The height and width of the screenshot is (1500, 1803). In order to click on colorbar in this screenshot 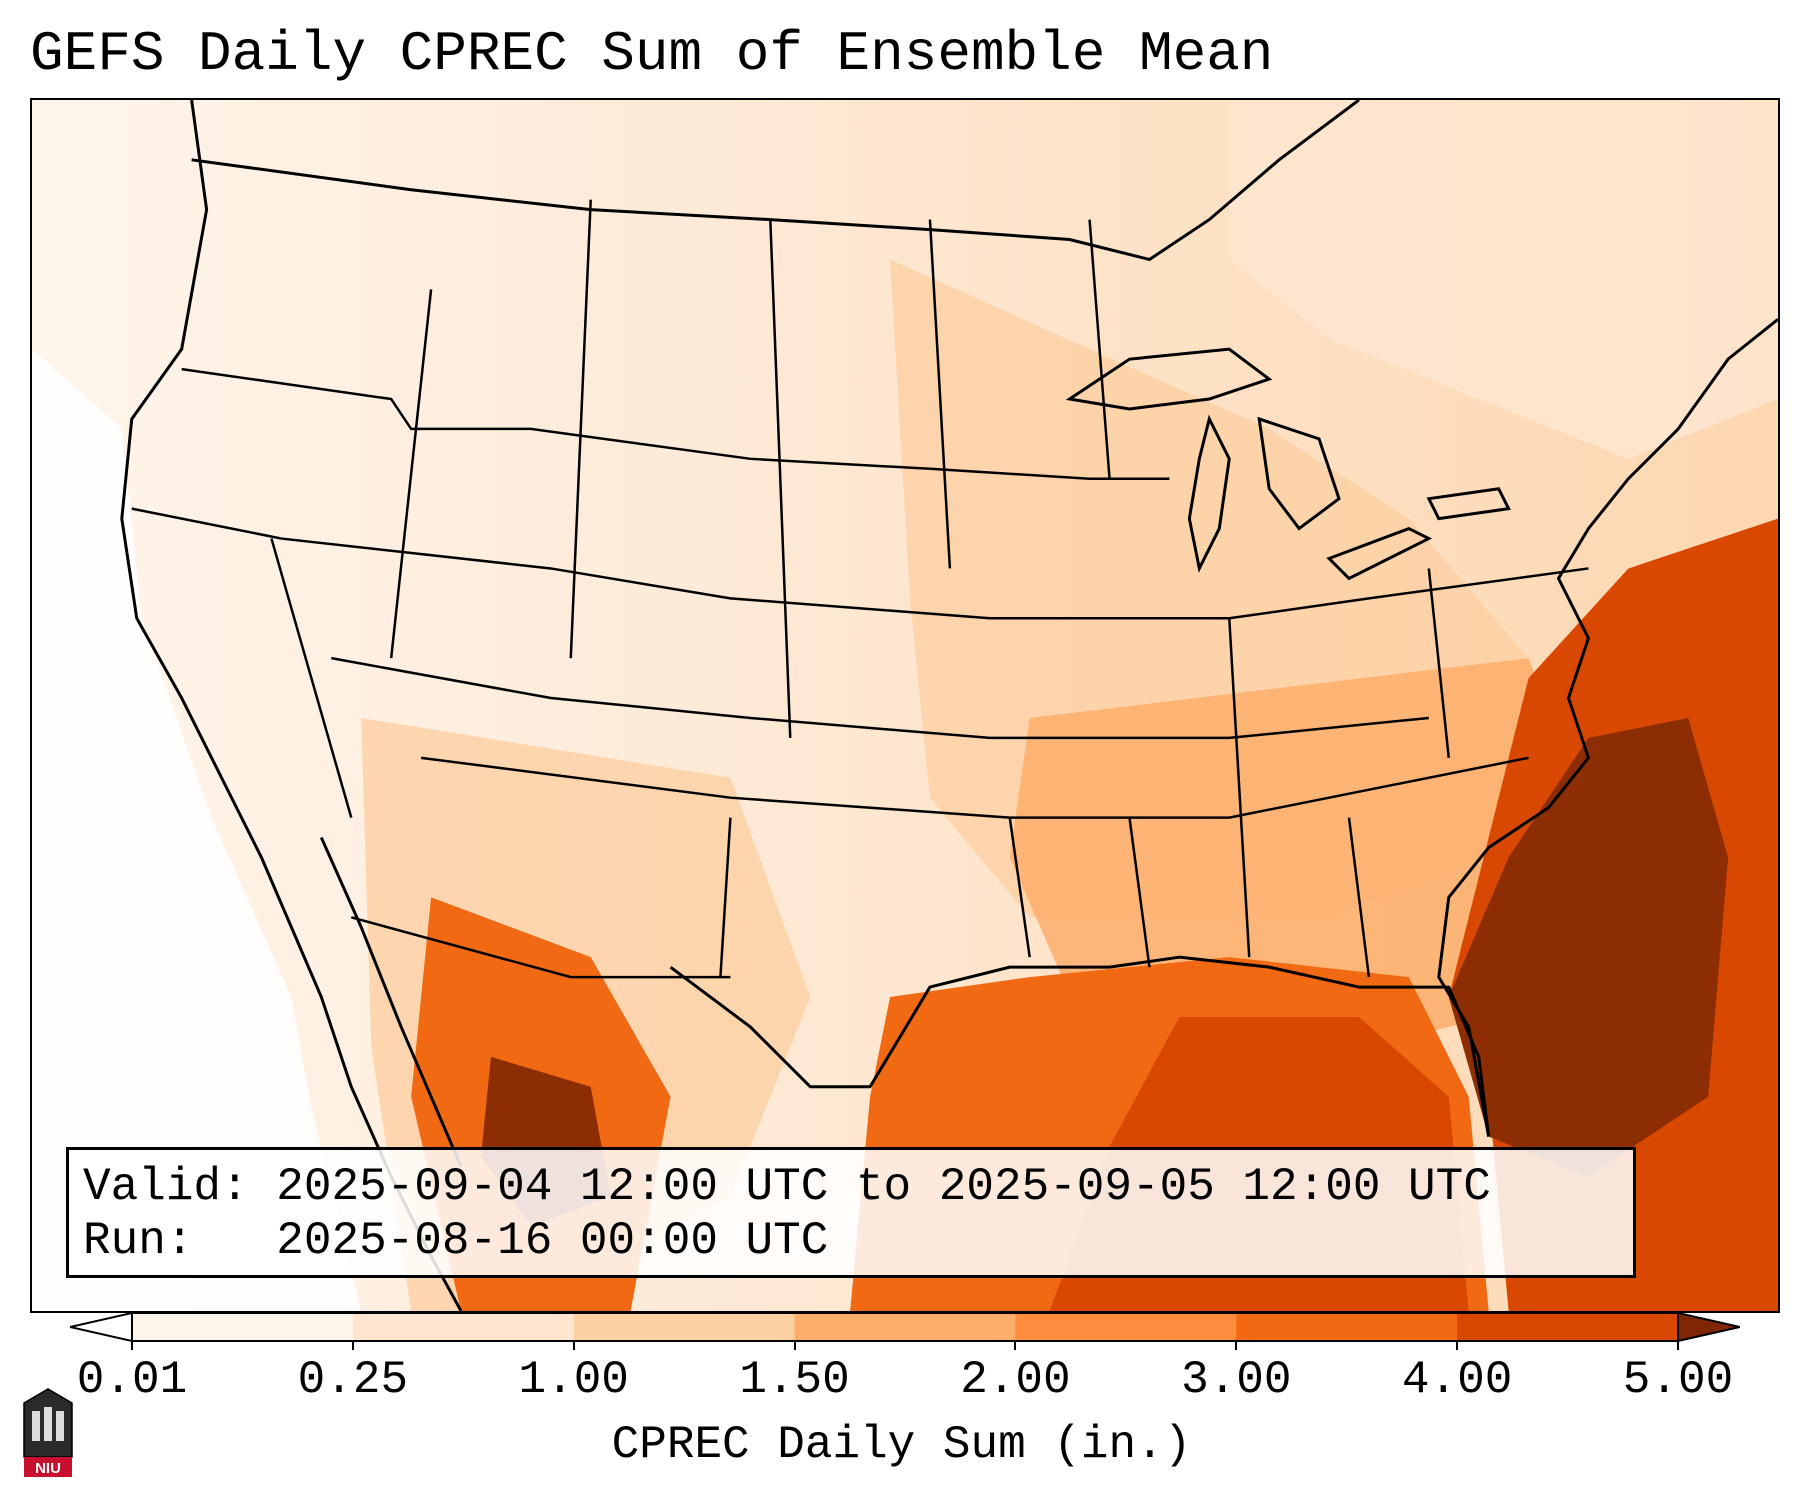, I will do `click(905, 1327)`.